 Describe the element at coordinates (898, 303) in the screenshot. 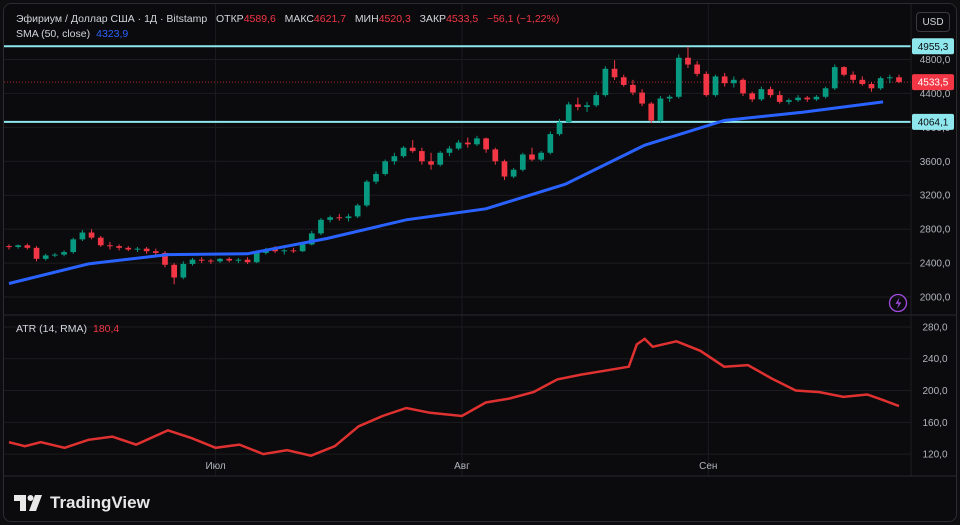

I see `lightning-icon` at that location.